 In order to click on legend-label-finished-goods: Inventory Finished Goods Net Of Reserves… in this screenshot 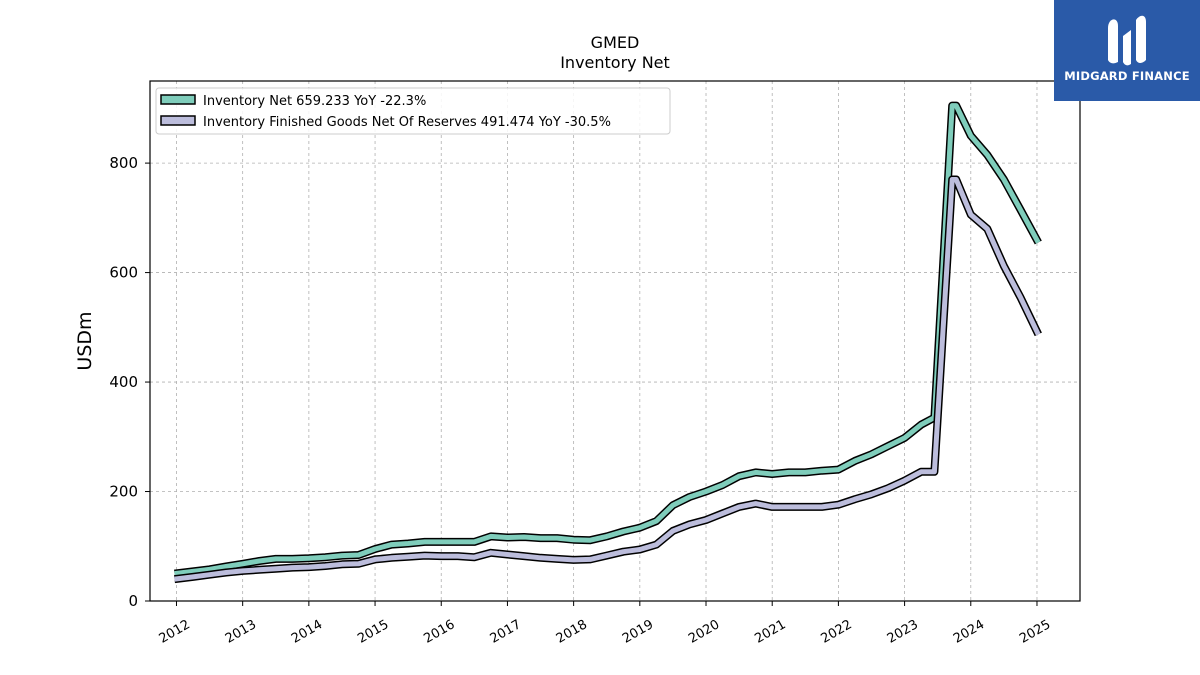, I will do `click(407, 122)`.